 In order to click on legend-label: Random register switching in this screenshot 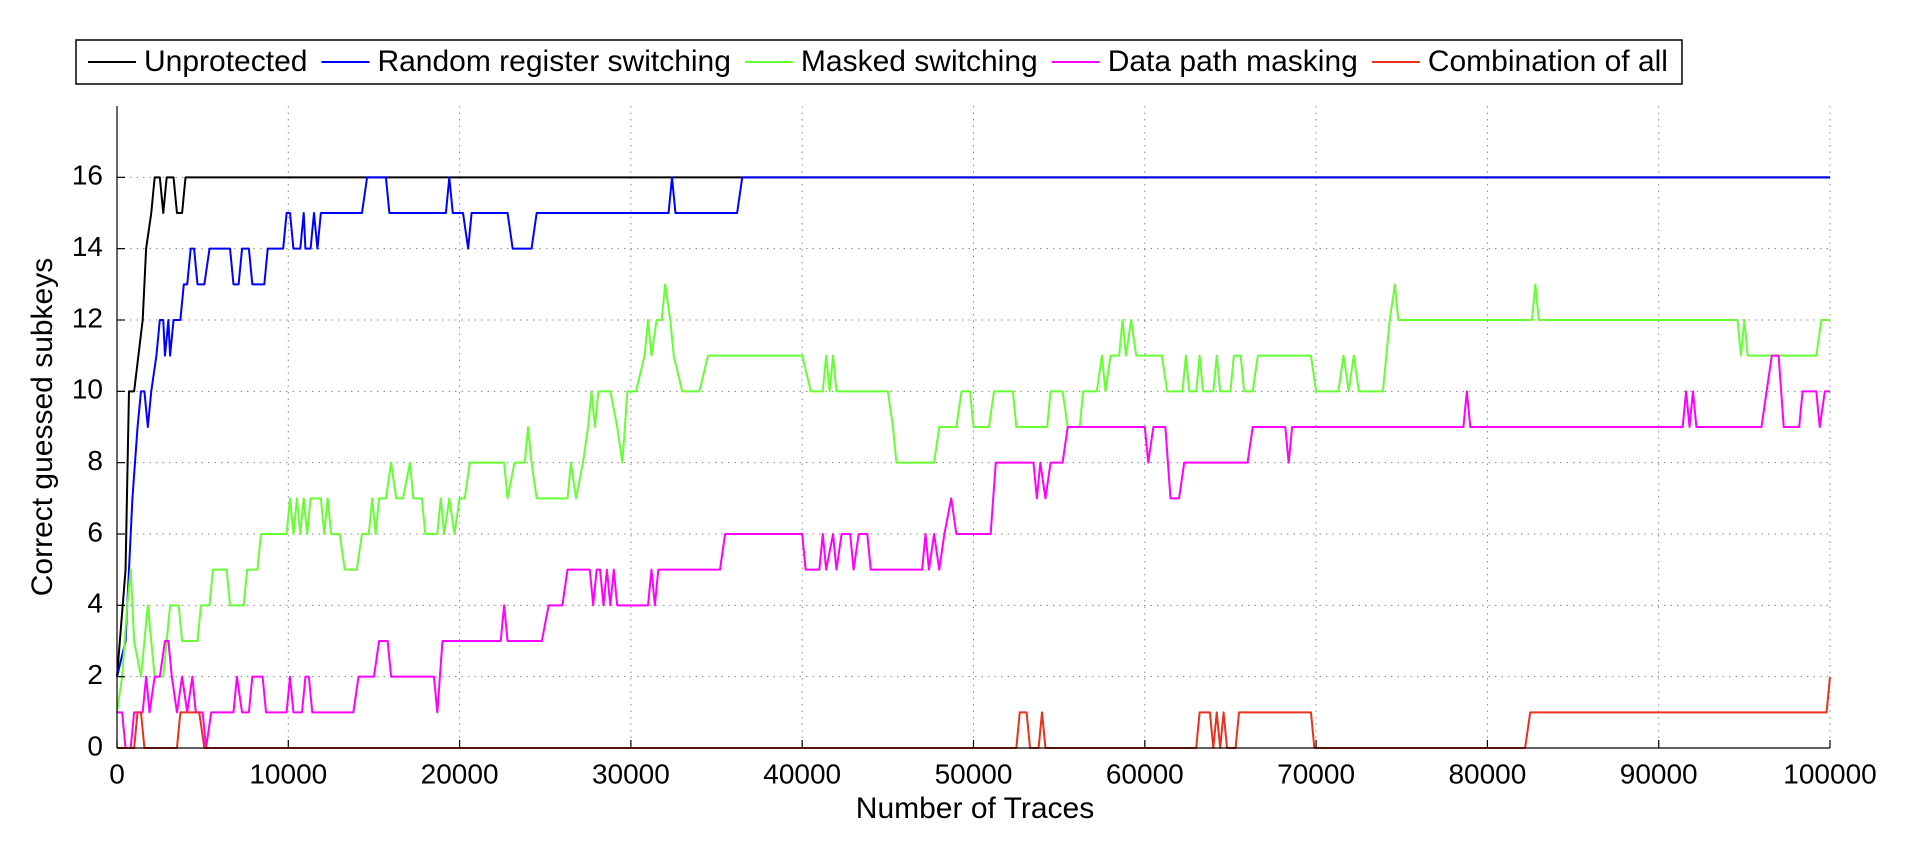, I will do `click(553, 61)`.